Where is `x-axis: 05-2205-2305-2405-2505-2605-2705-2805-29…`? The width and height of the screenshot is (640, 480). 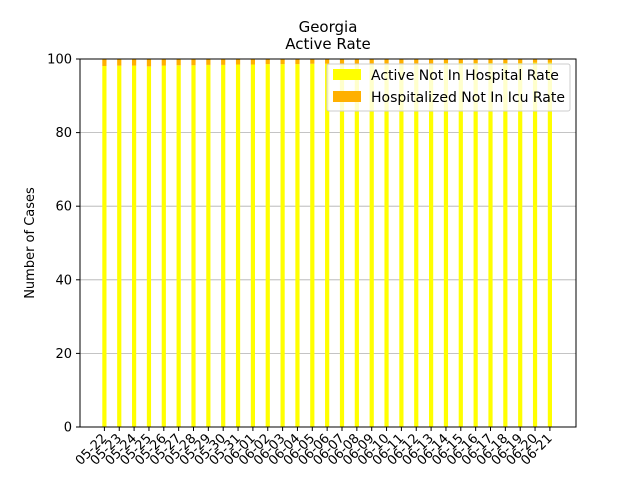
x-axis: 05-2205-2305-2405-2505-2605-2705-2805-29… is located at coordinates (314, 448).